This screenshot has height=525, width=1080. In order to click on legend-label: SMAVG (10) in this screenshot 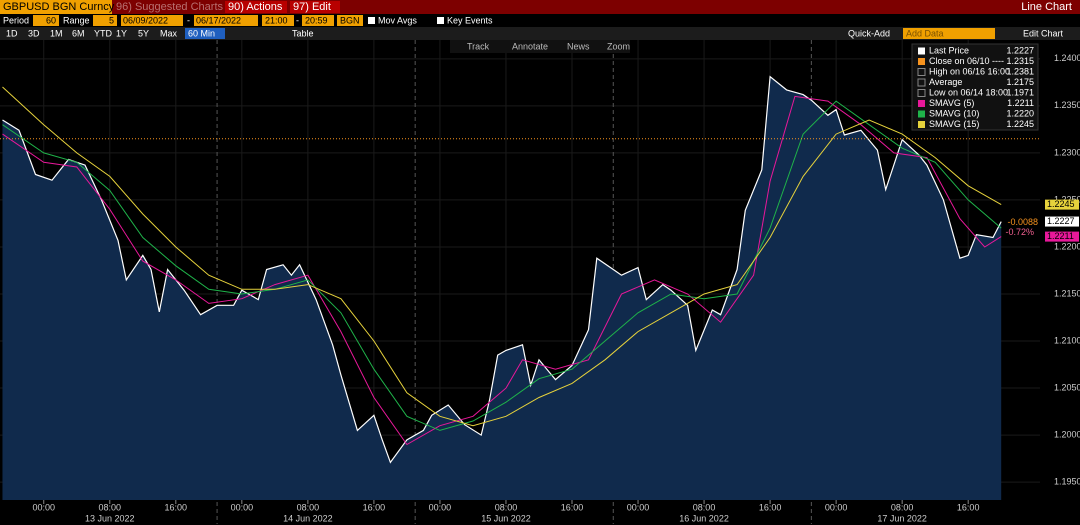, I will do `click(954, 113)`.